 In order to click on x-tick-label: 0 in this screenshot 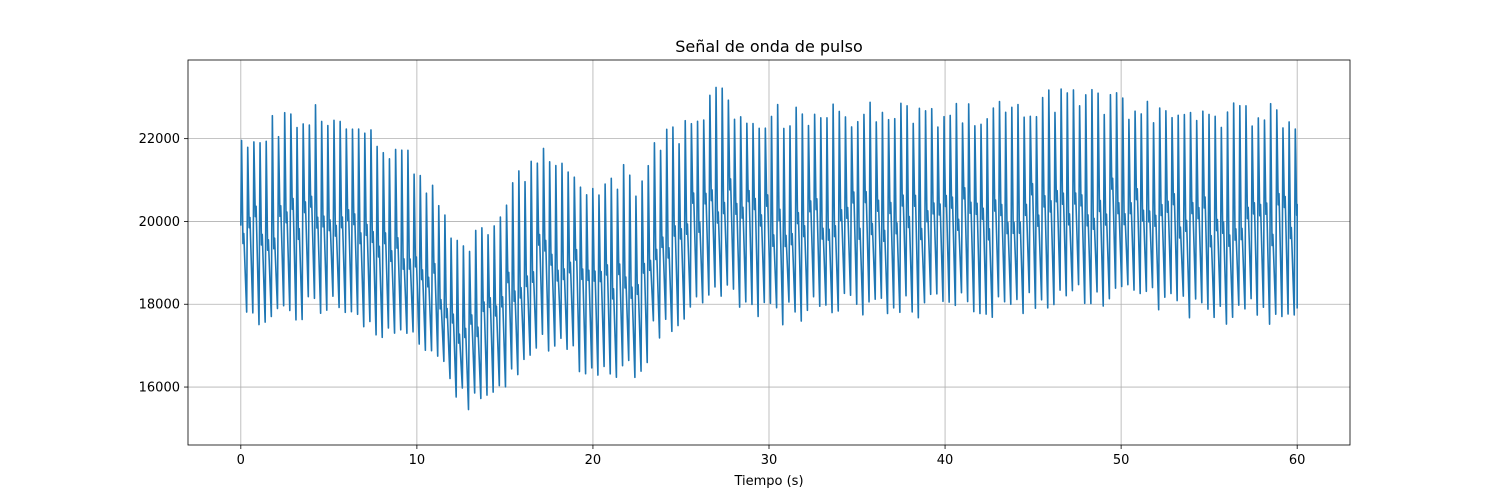, I will do `click(241, 460)`.